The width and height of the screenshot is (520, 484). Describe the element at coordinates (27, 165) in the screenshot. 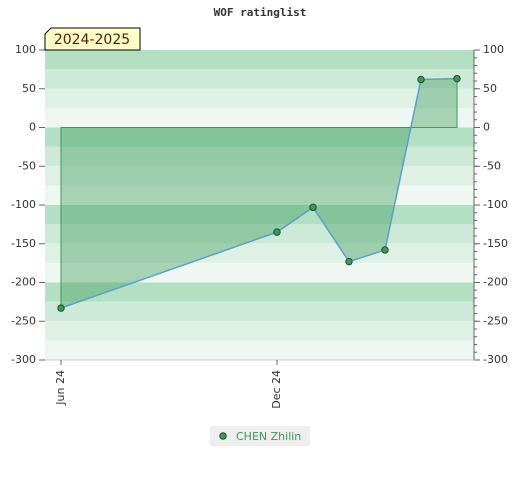

I see `y-tick-label: -50` at that location.